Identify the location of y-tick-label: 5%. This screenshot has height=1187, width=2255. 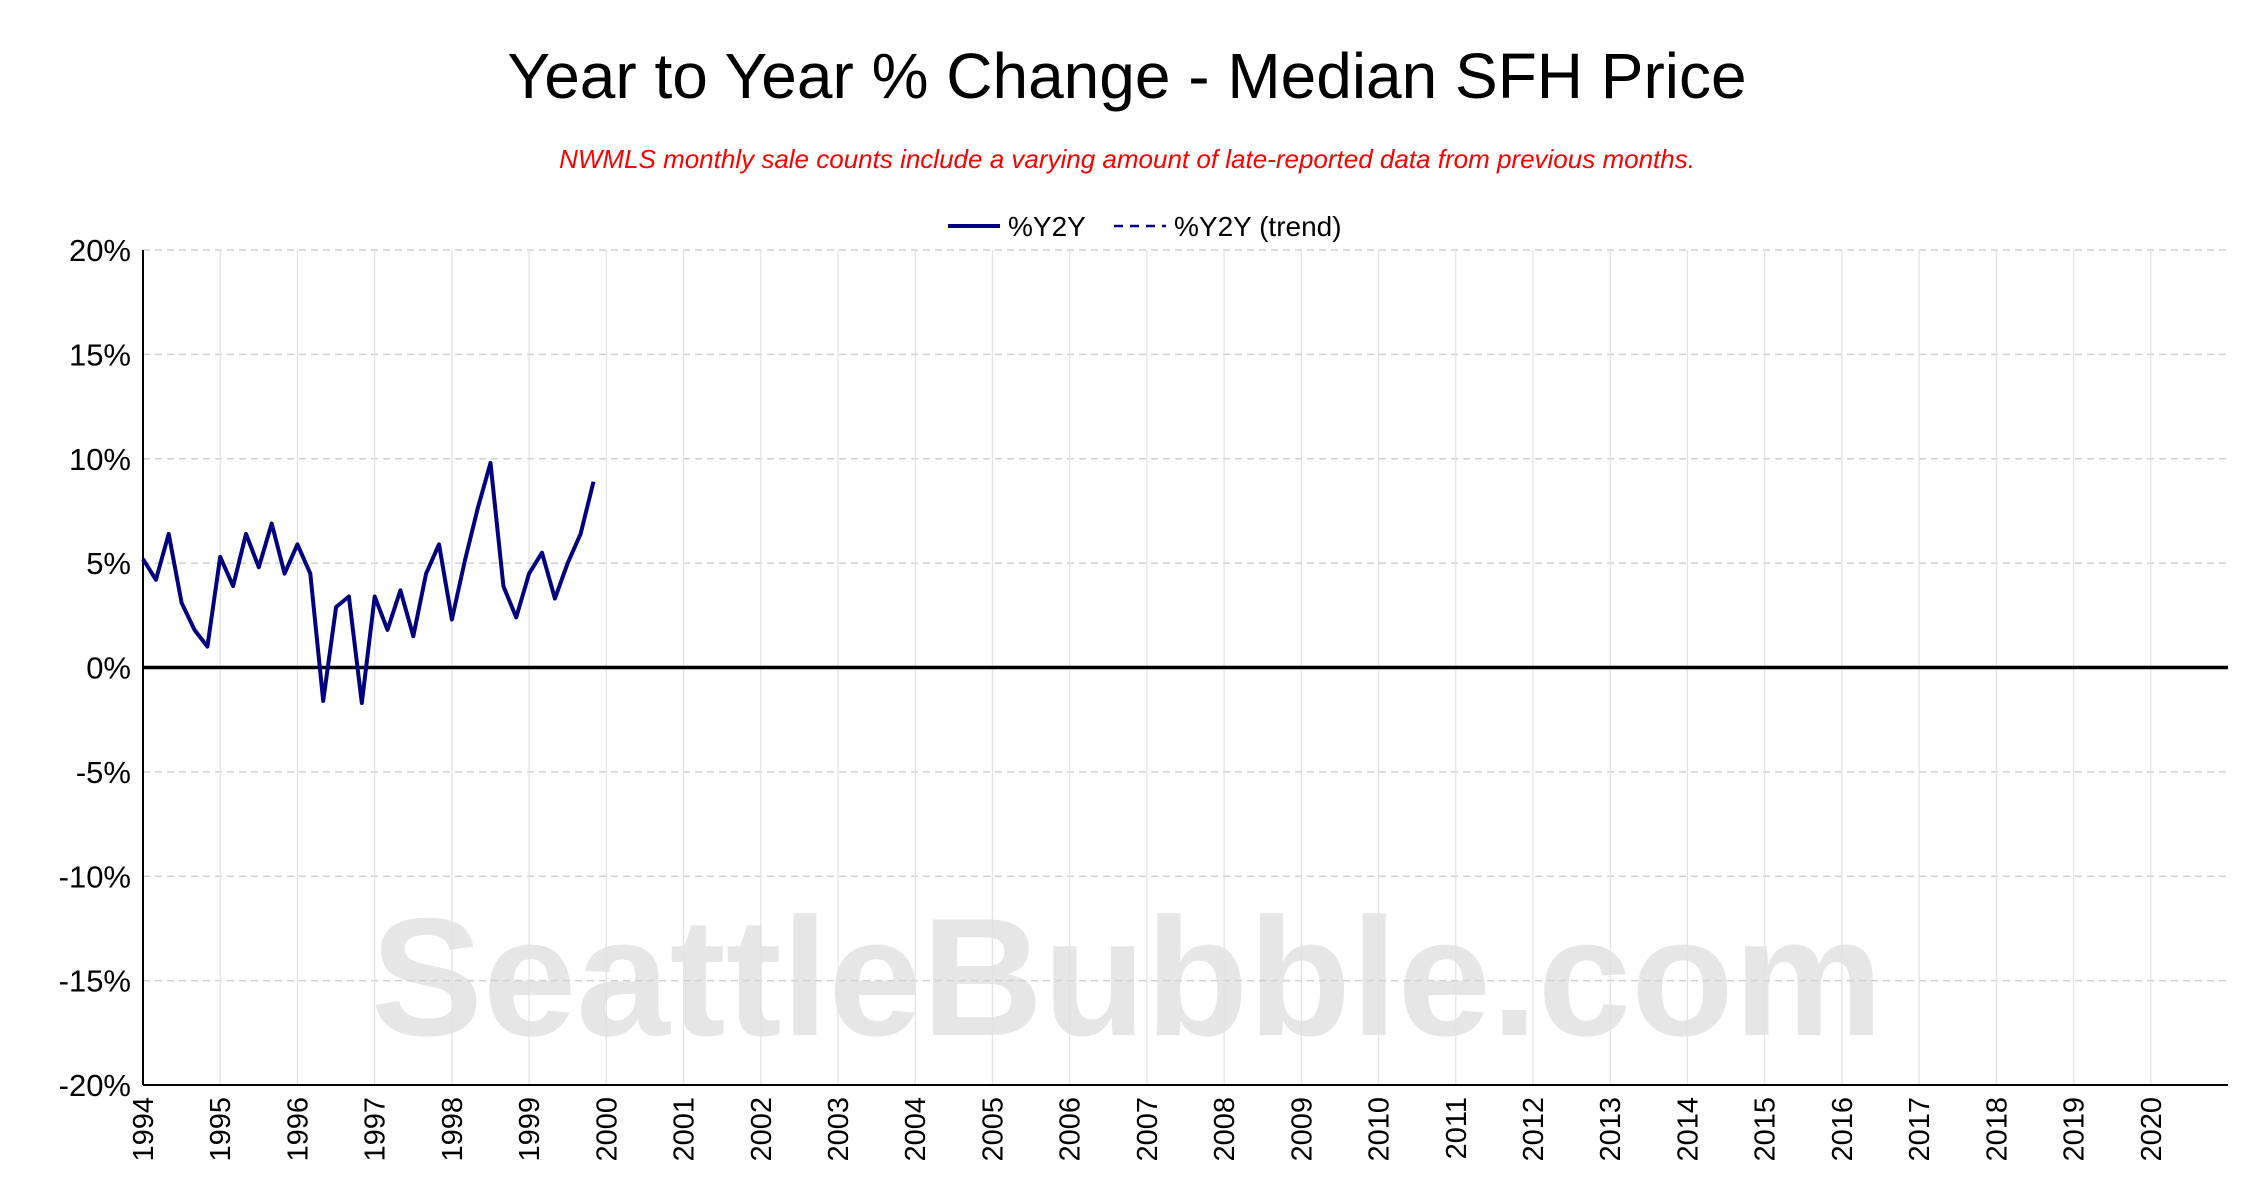
(108, 563).